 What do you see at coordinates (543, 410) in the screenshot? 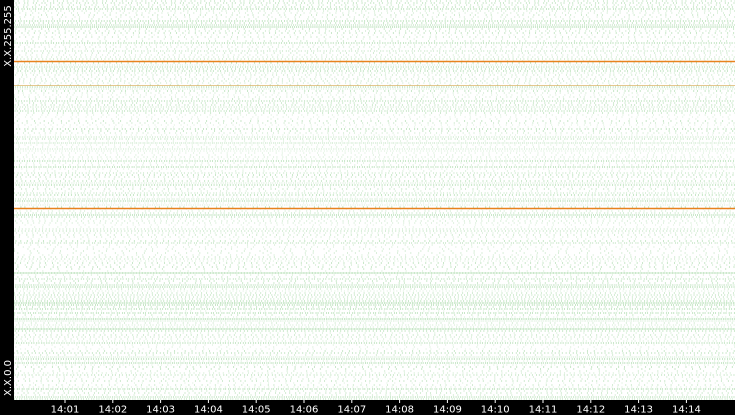
I see `x-tick-label: 14:11` at bounding box center [543, 410].